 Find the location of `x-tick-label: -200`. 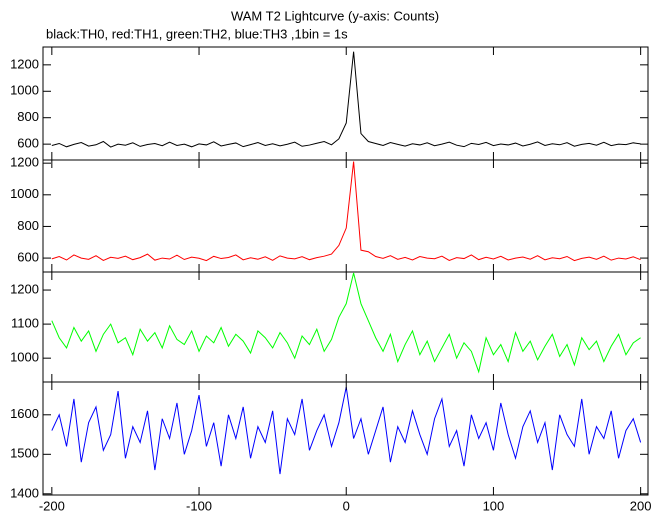

x-tick-label: -200 is located at coordinates (52, 505).